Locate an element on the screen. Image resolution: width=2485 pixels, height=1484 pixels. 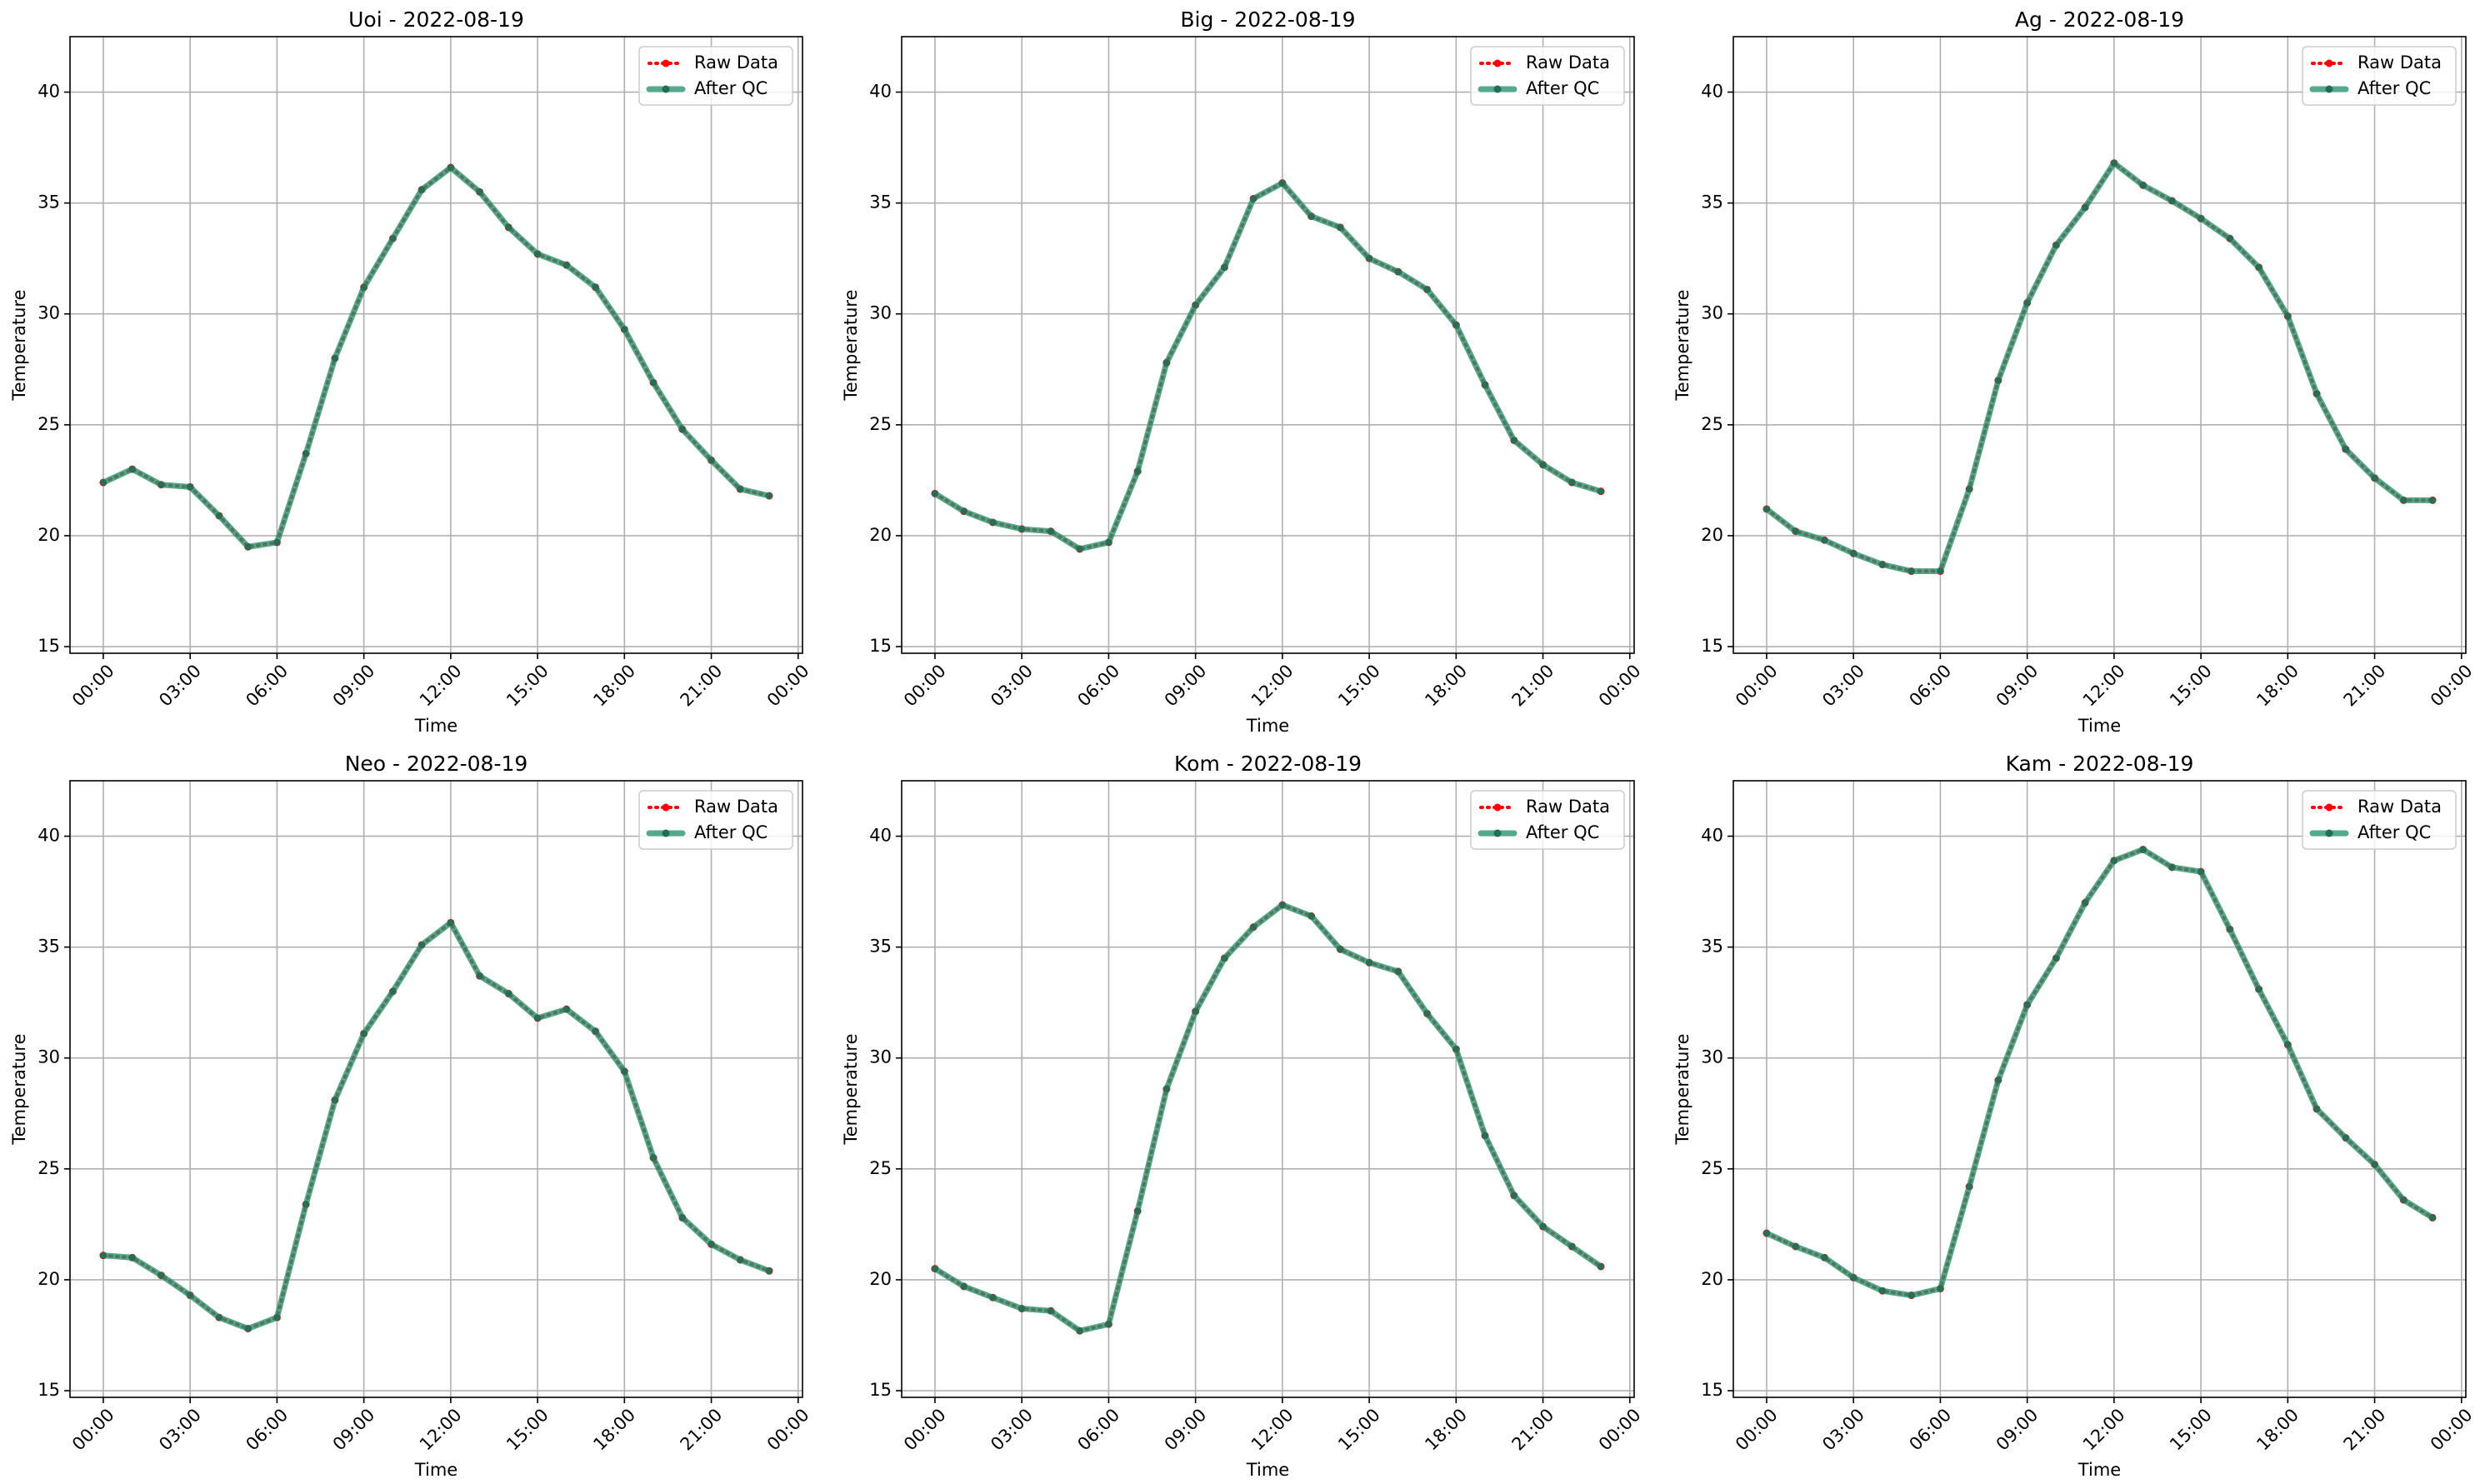
y-tick-label: 30 is located at coordinates (49, 313).